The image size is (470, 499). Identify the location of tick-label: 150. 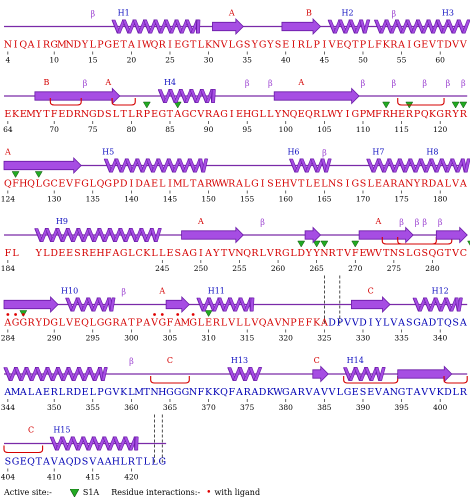
(208, 199).